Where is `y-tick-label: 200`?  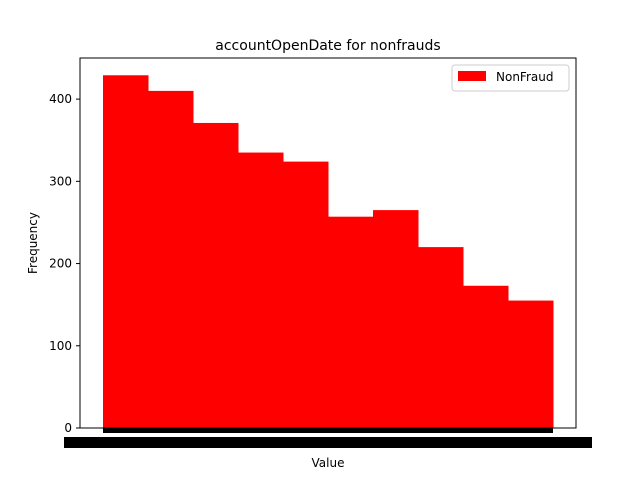 y-tick-label: 200 is located at coordinates (60, 264).